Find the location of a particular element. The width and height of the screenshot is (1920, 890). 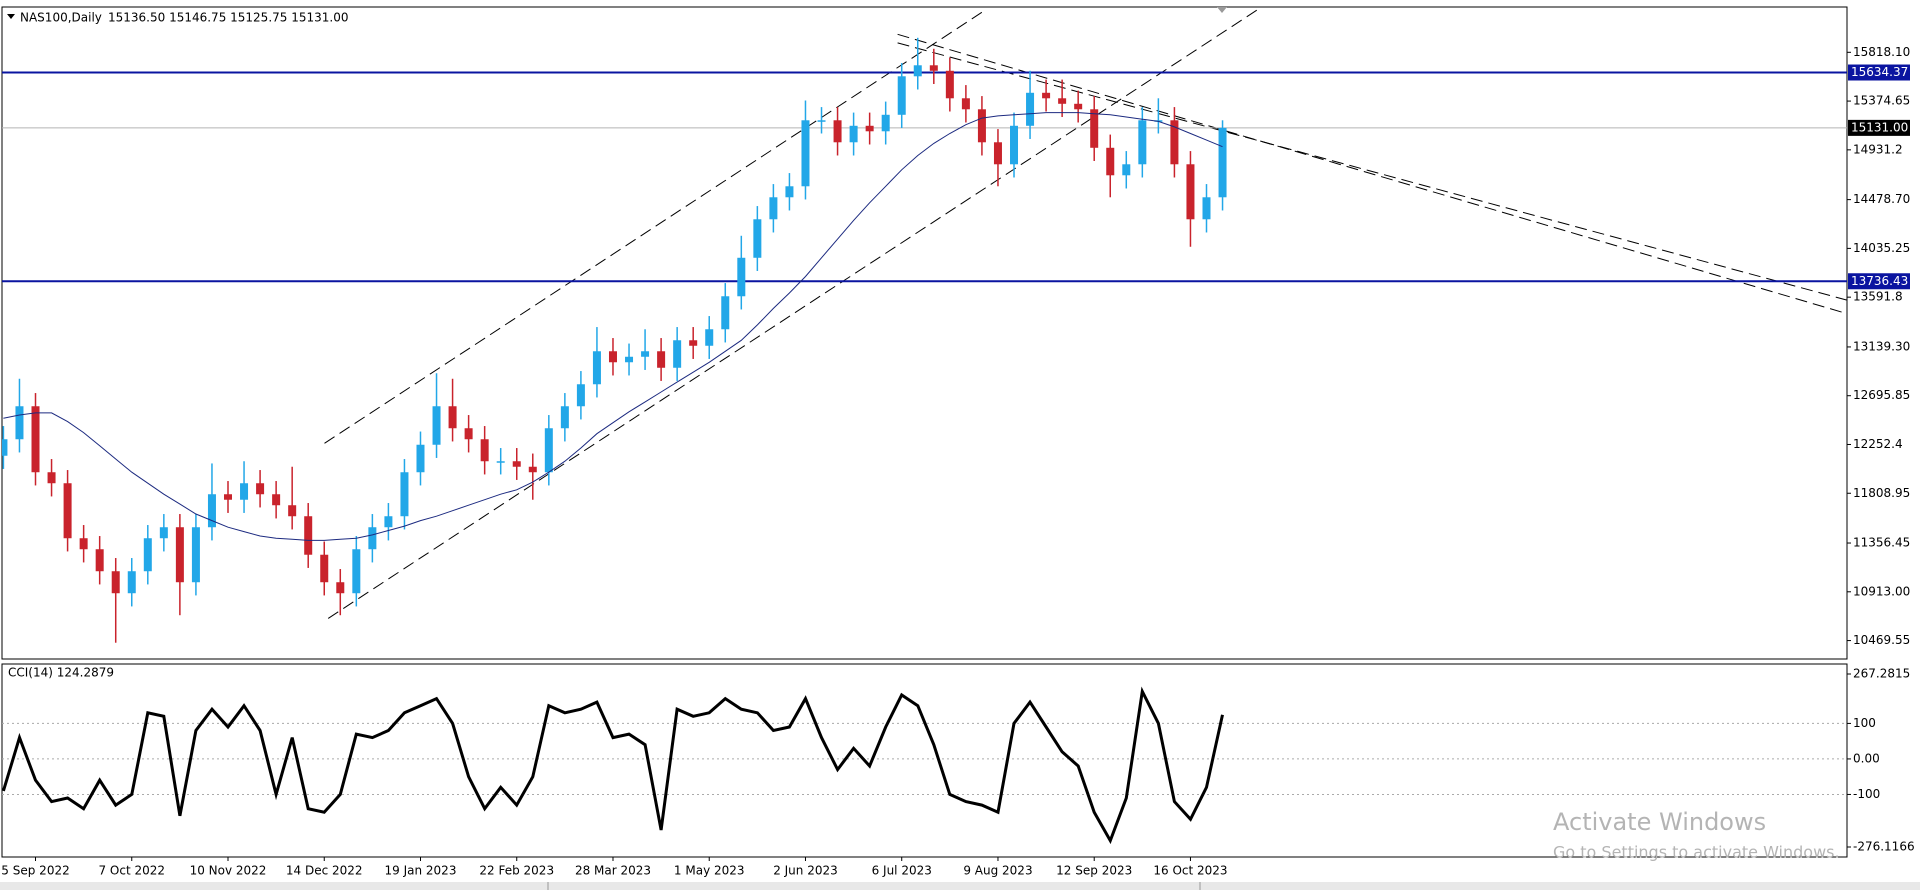

level-label: 15634.37 is located at coordinates (1879, 72).